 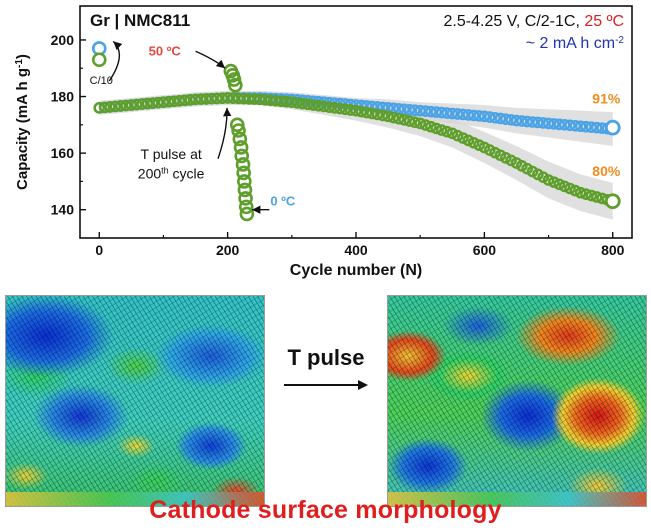 What do you see at coordinates (613, 250) in the screenshot?
I see `x-tick-label: 800` at bounding box center [613, 250].